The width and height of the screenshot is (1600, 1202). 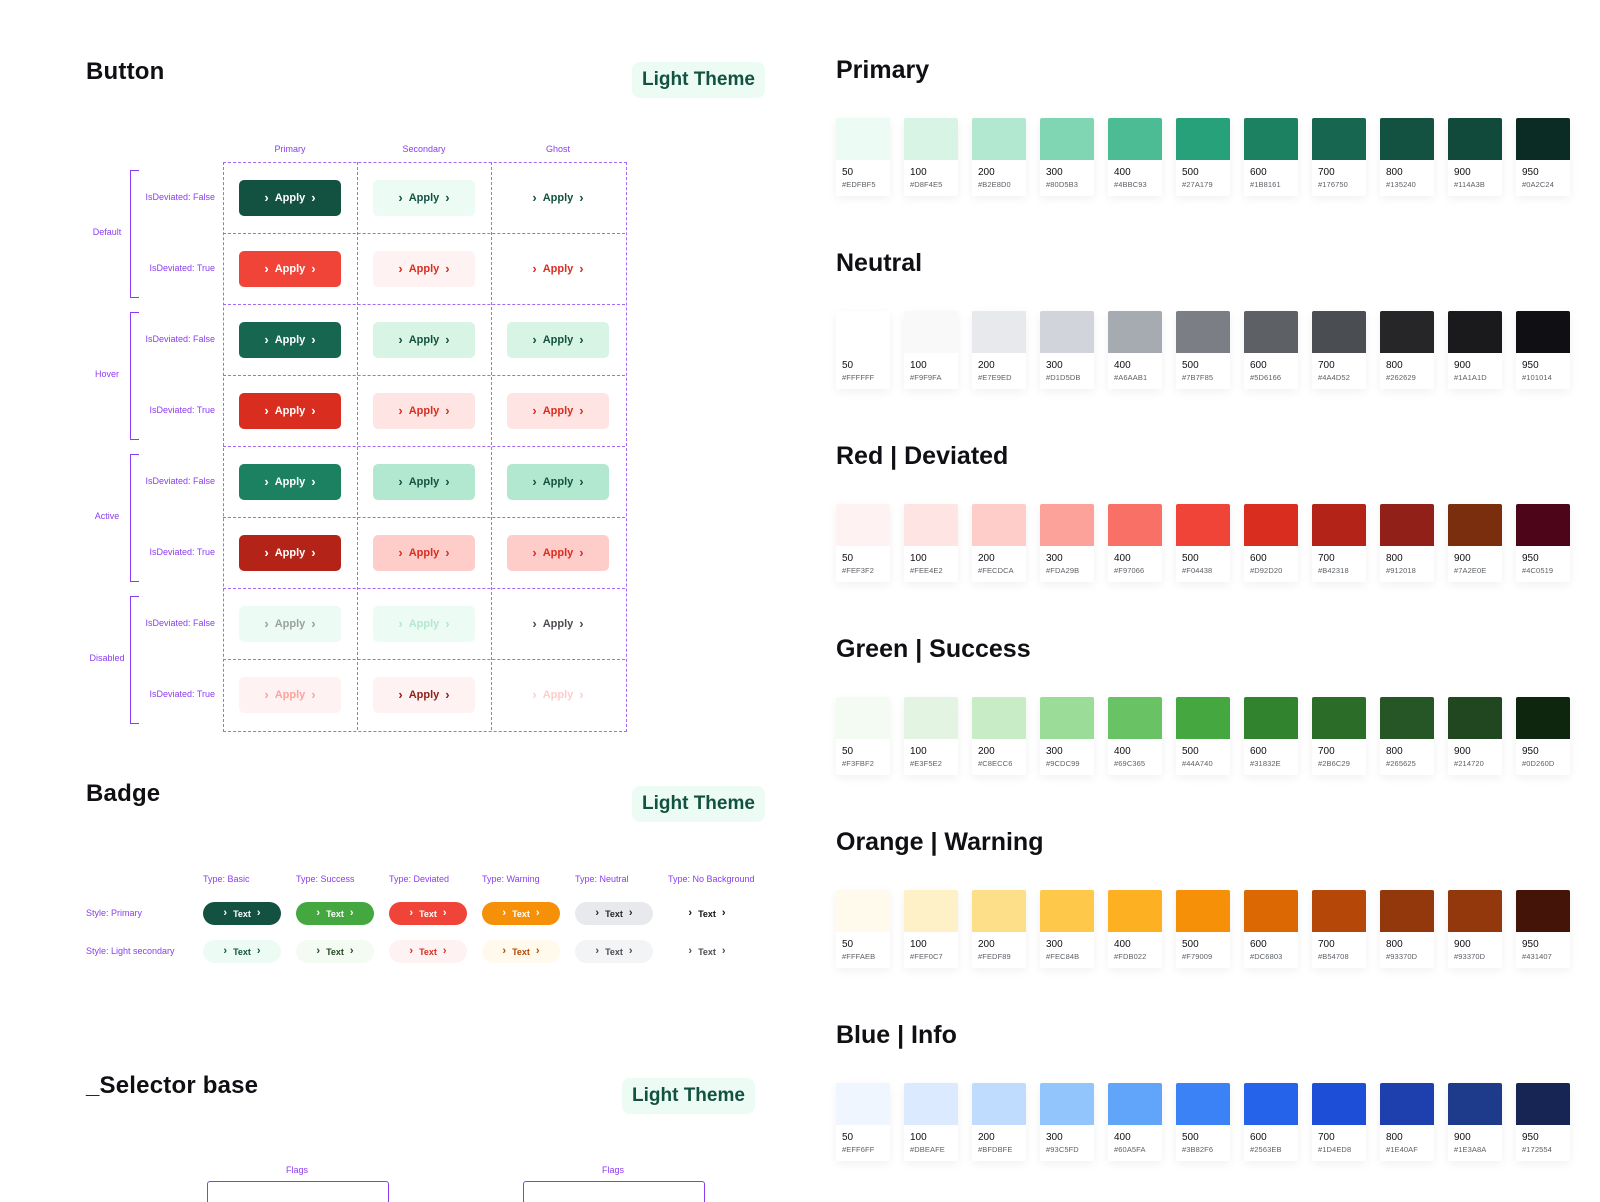 I want to click on color-swatch: 400 #69C365, so click(x=1135, y=736).